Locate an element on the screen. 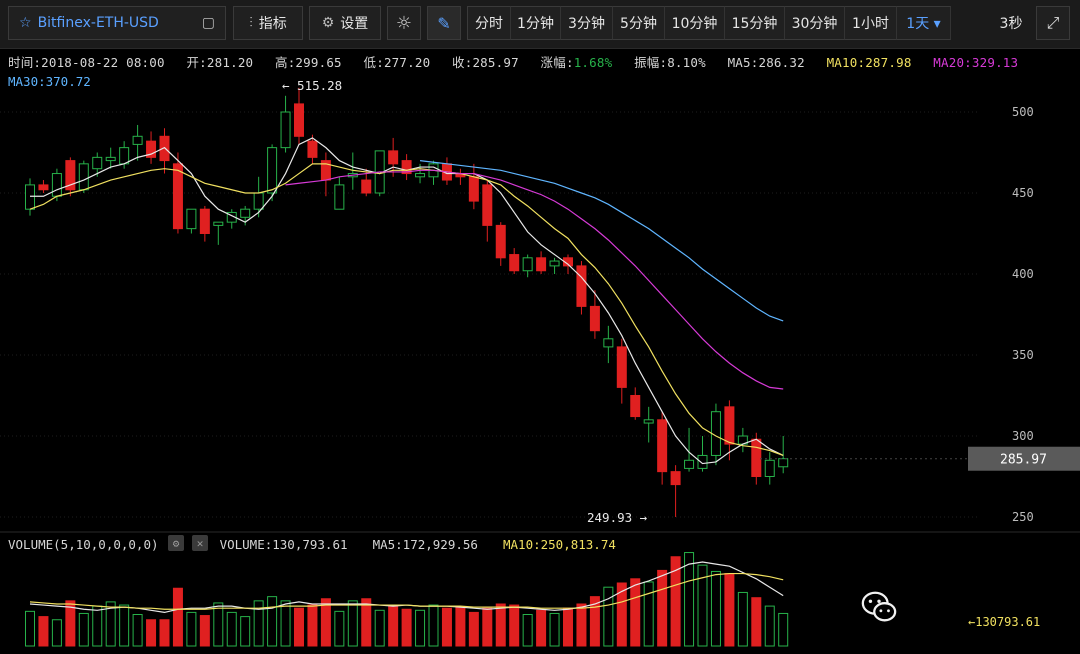  sun-icon: ☼ is located at coordinates (404, 23).